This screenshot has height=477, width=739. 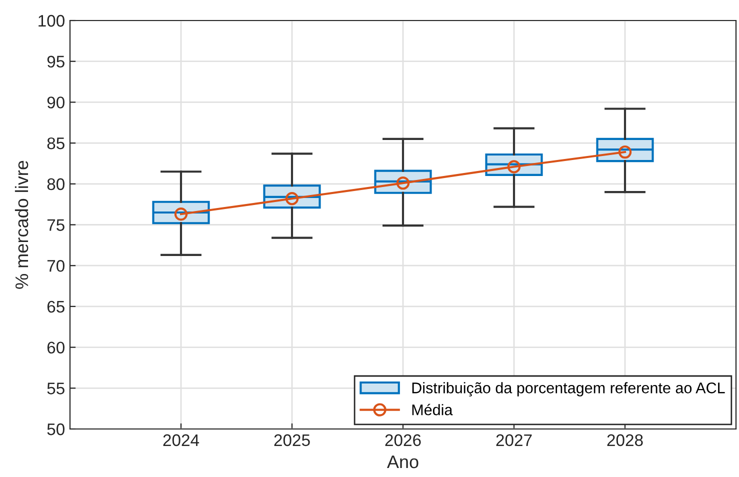 I want to click on y-tick-label: 95, so click(x=55, y=62).